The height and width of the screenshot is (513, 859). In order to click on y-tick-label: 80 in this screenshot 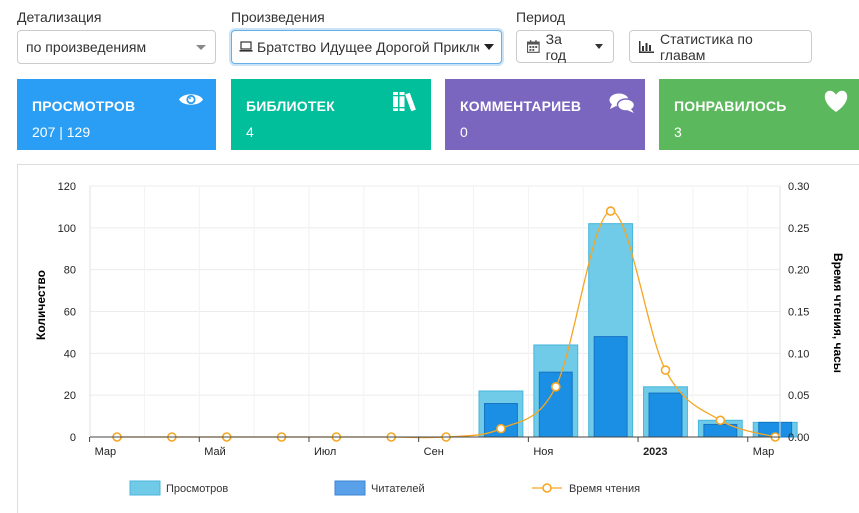, I will do `click(70, 271)`.